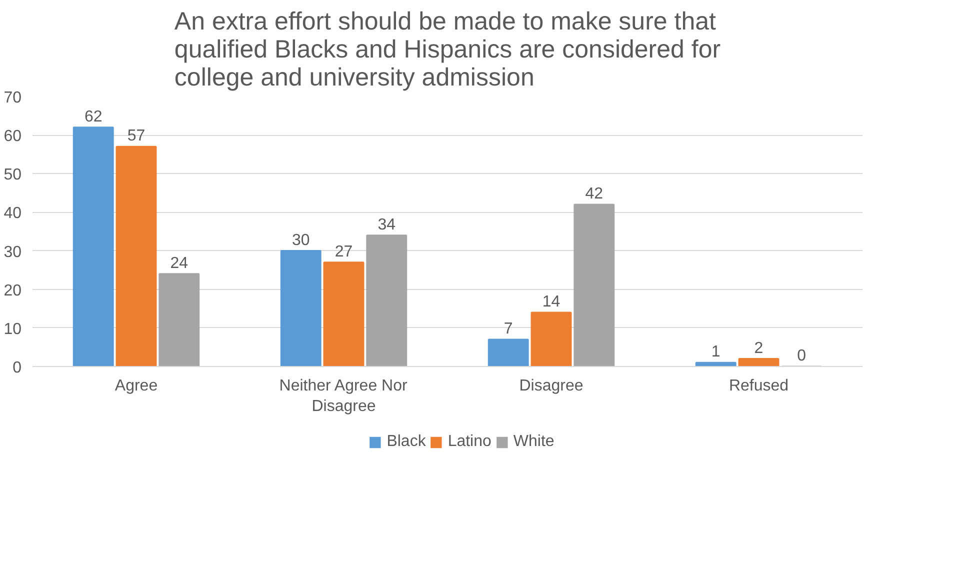 The width and height of the screenshot is (956, 579). I want to click on data-label: 1, so click(715, 352).